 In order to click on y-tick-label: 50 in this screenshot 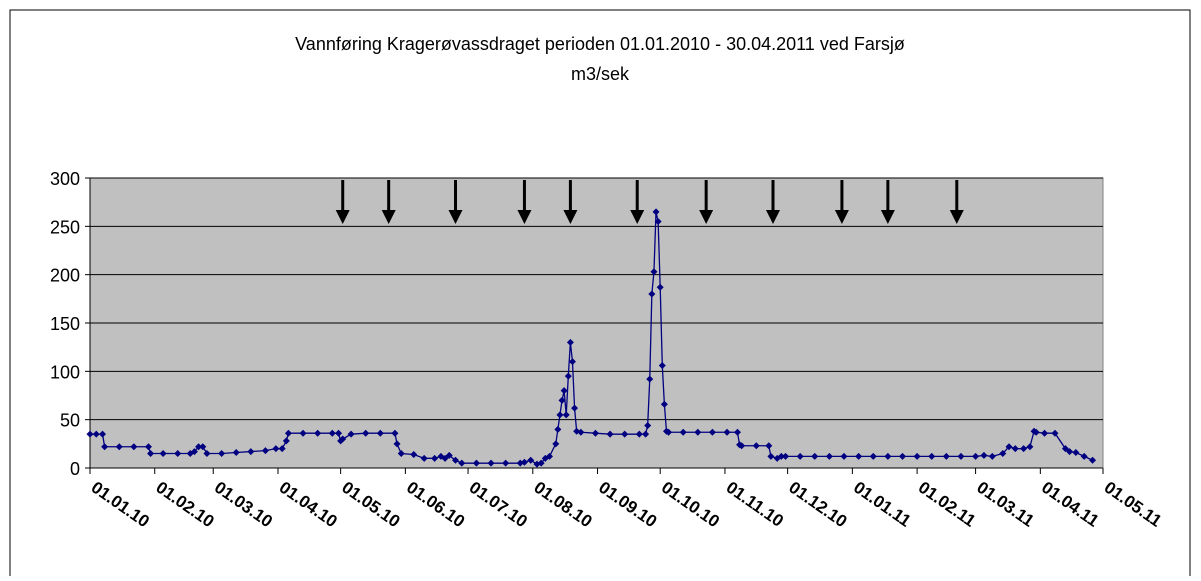, I will do `click(70, 421)`.